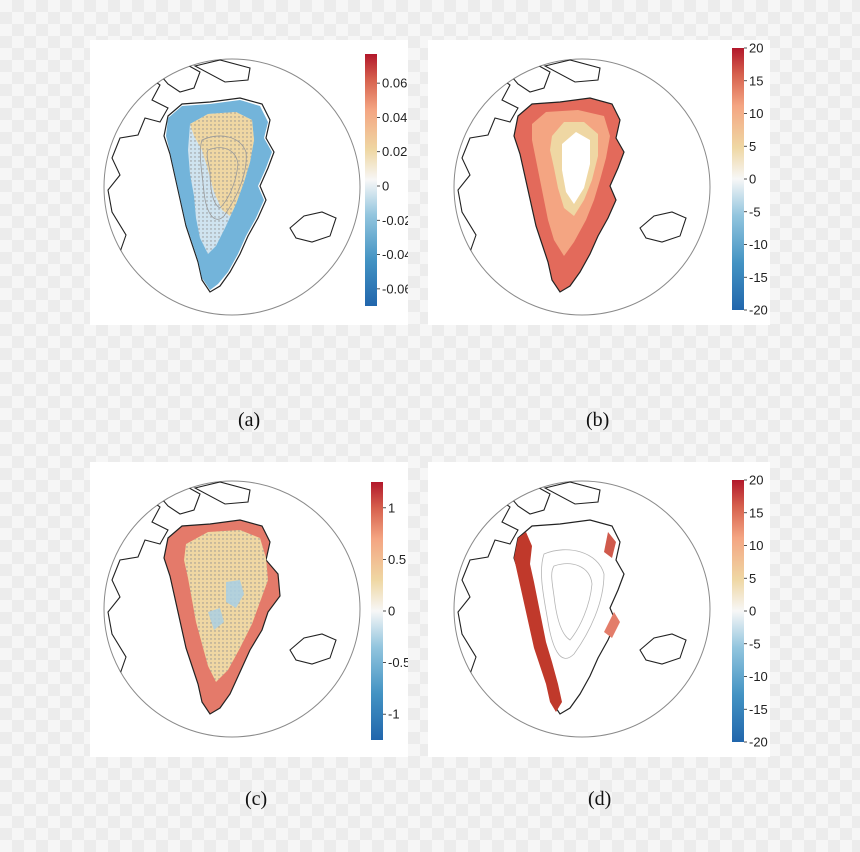 Image resolution: width=860 pixels, height=852 pixels. I want to click on field-stipple-c, so click(226, 606).